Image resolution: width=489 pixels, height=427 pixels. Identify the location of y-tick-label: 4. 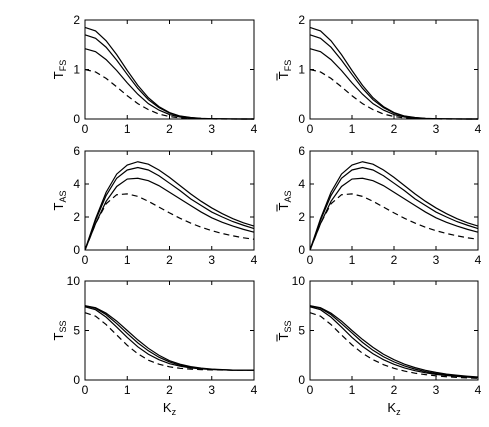
(76, 184).